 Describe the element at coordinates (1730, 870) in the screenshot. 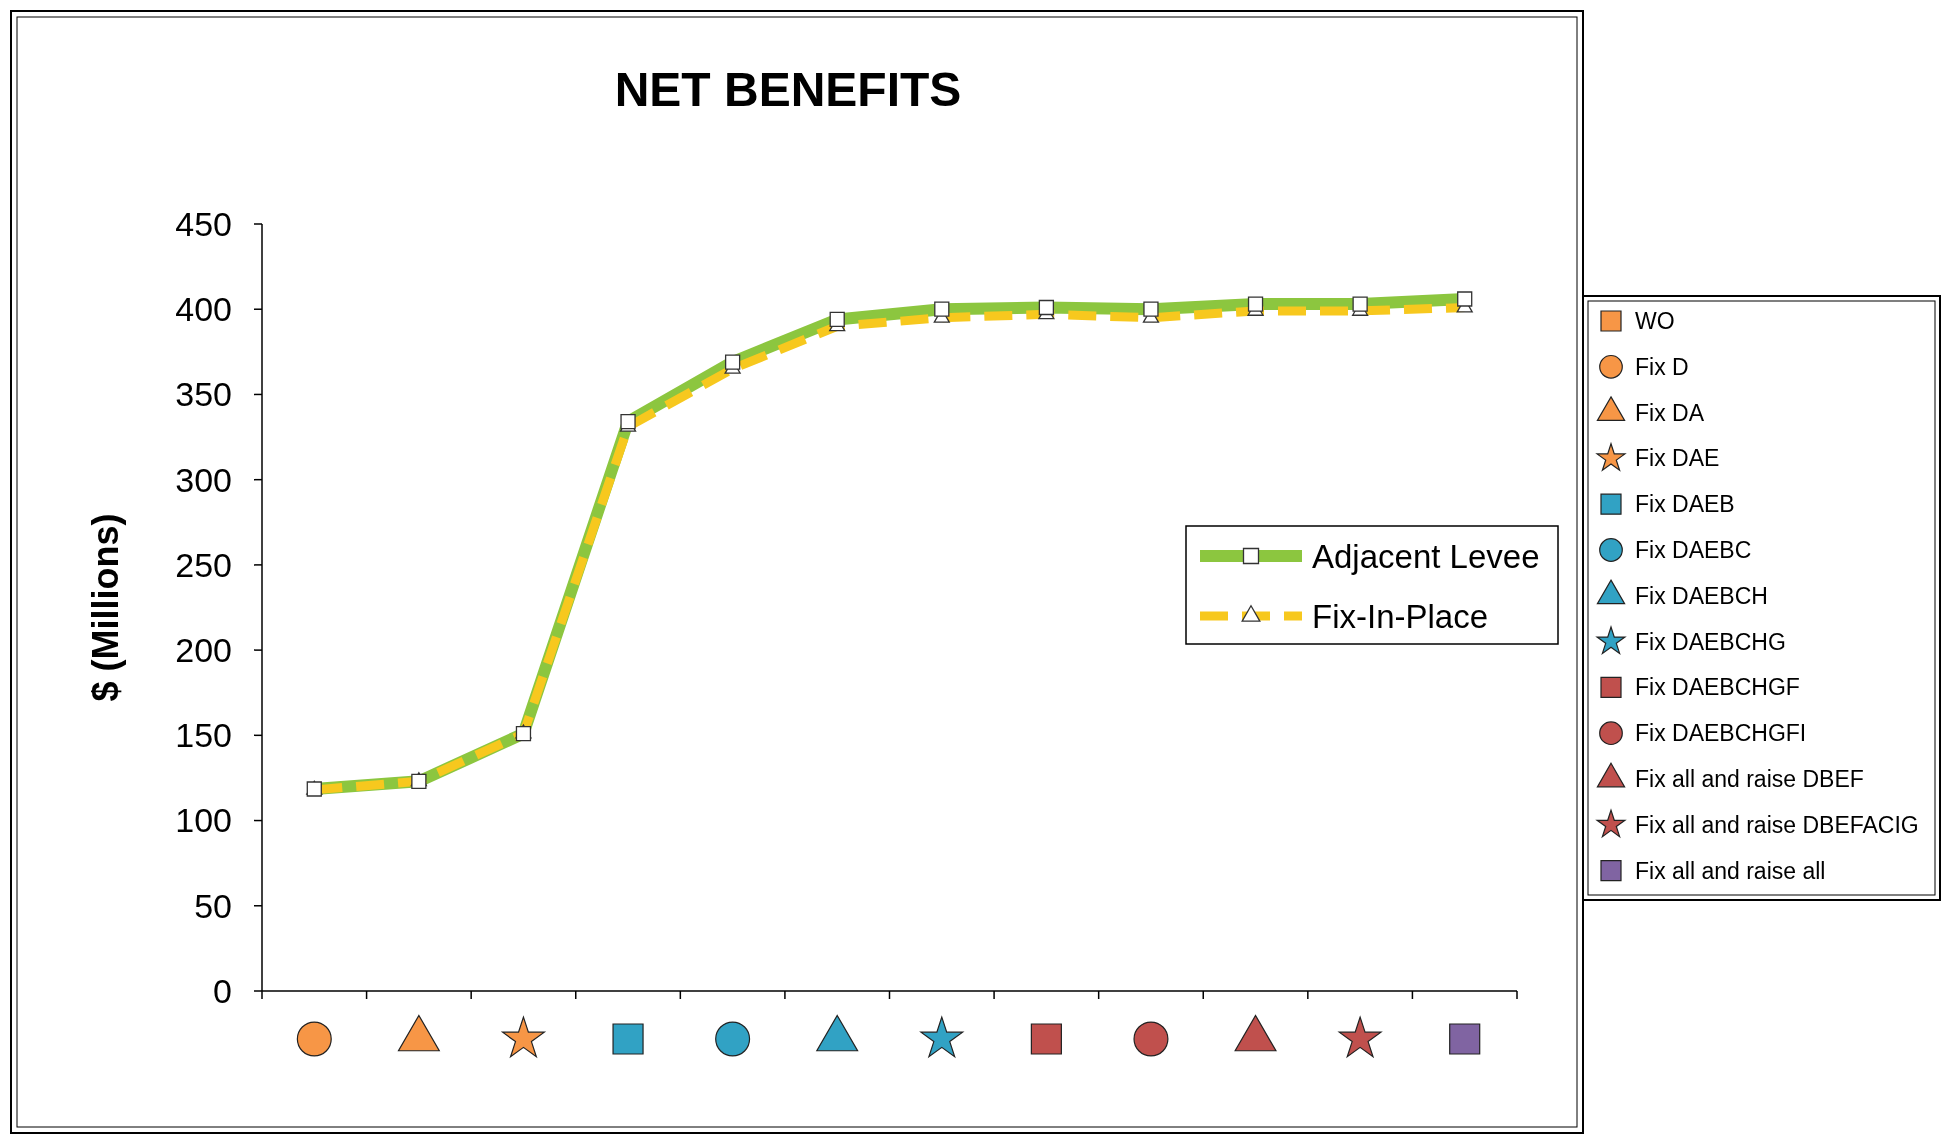

I see `text: Fix all and raise all` at that location.